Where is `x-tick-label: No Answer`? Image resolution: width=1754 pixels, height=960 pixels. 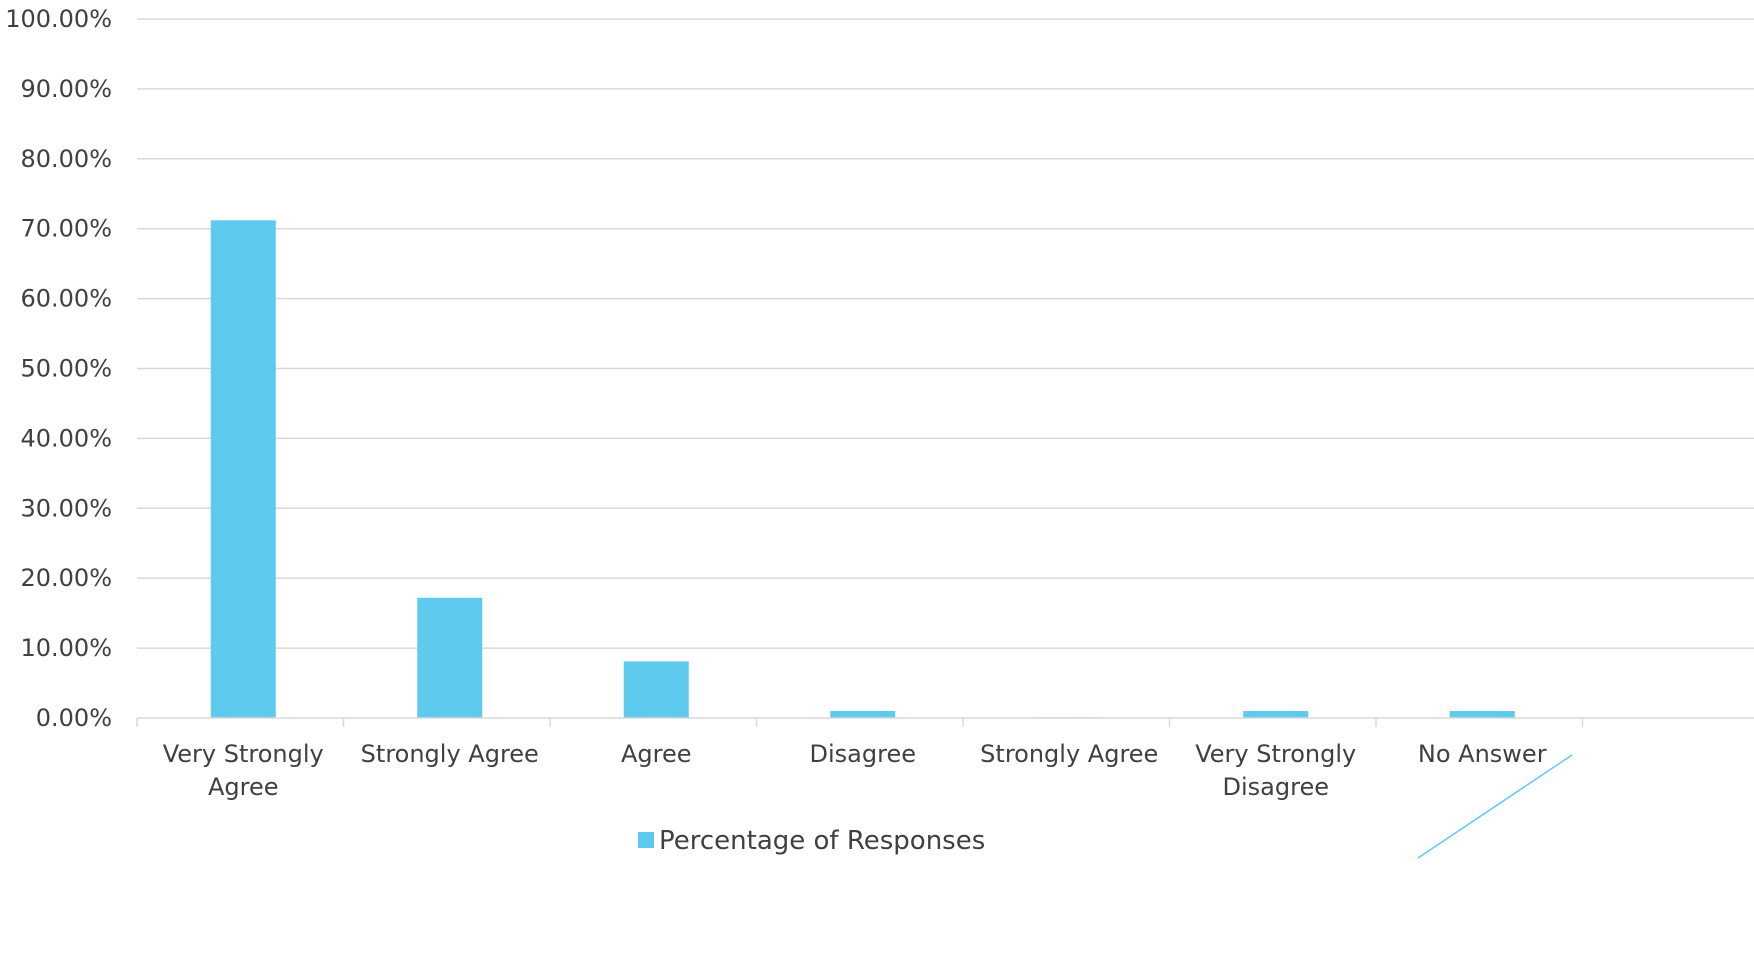
x-tick-label: No Answer is located at coordinates (1482, 754).